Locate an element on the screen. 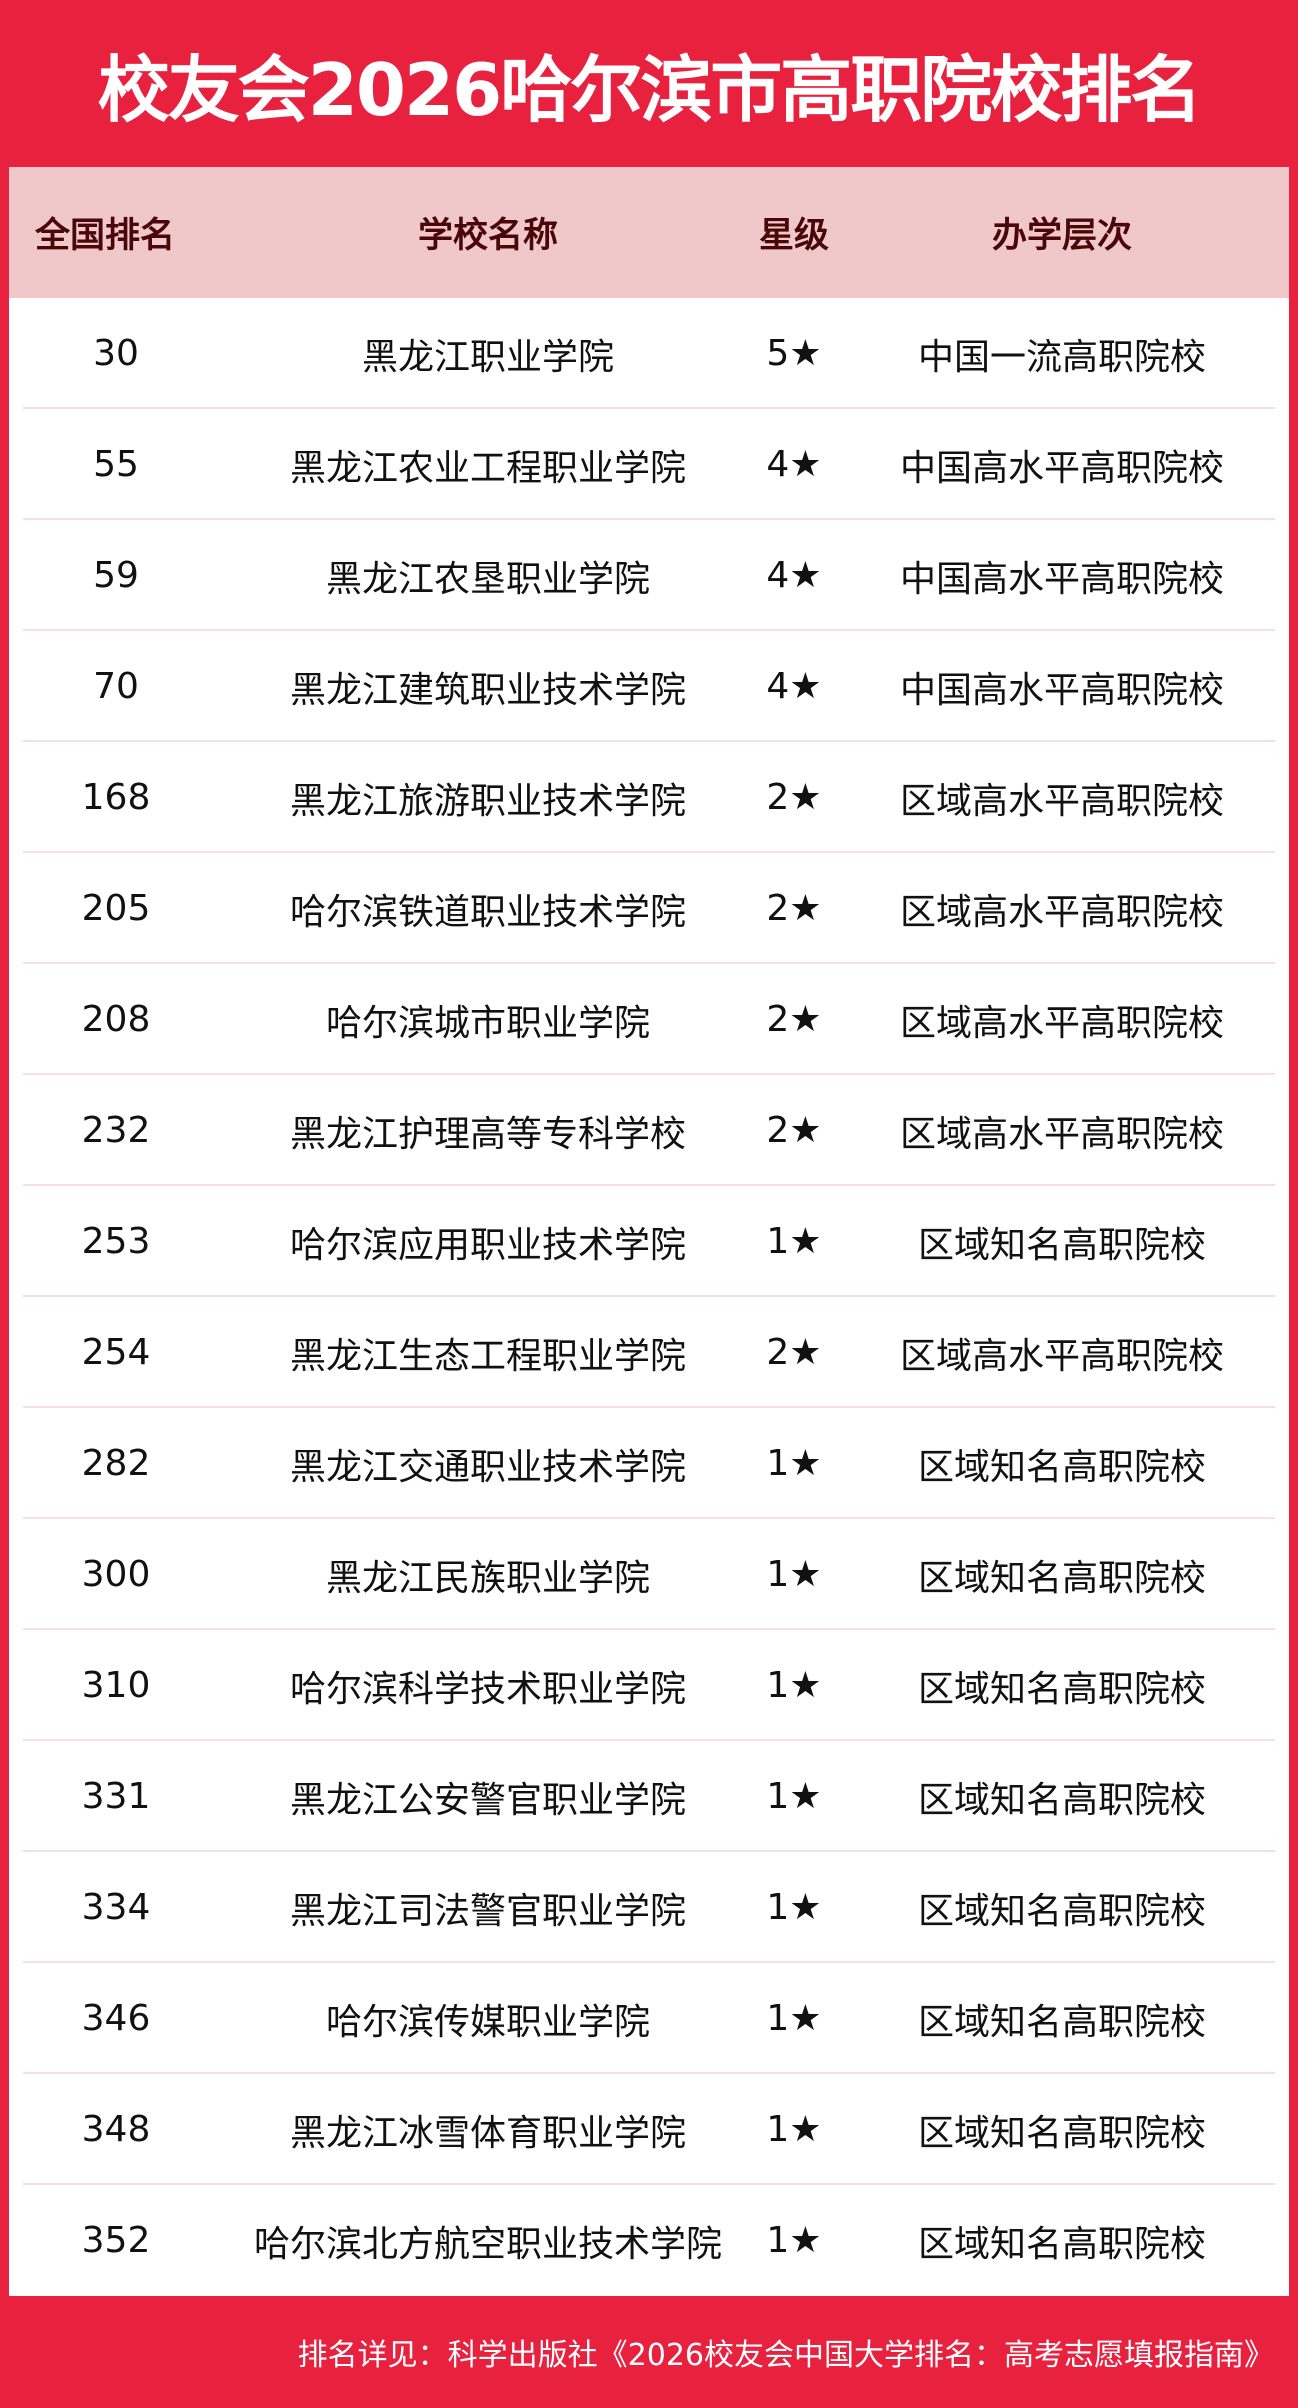 The width and height of the screenshot is (1298, 2408). cell-school-name: 哈尔滨北方航空职业技术学院 is located at coordinates (487, 2244).